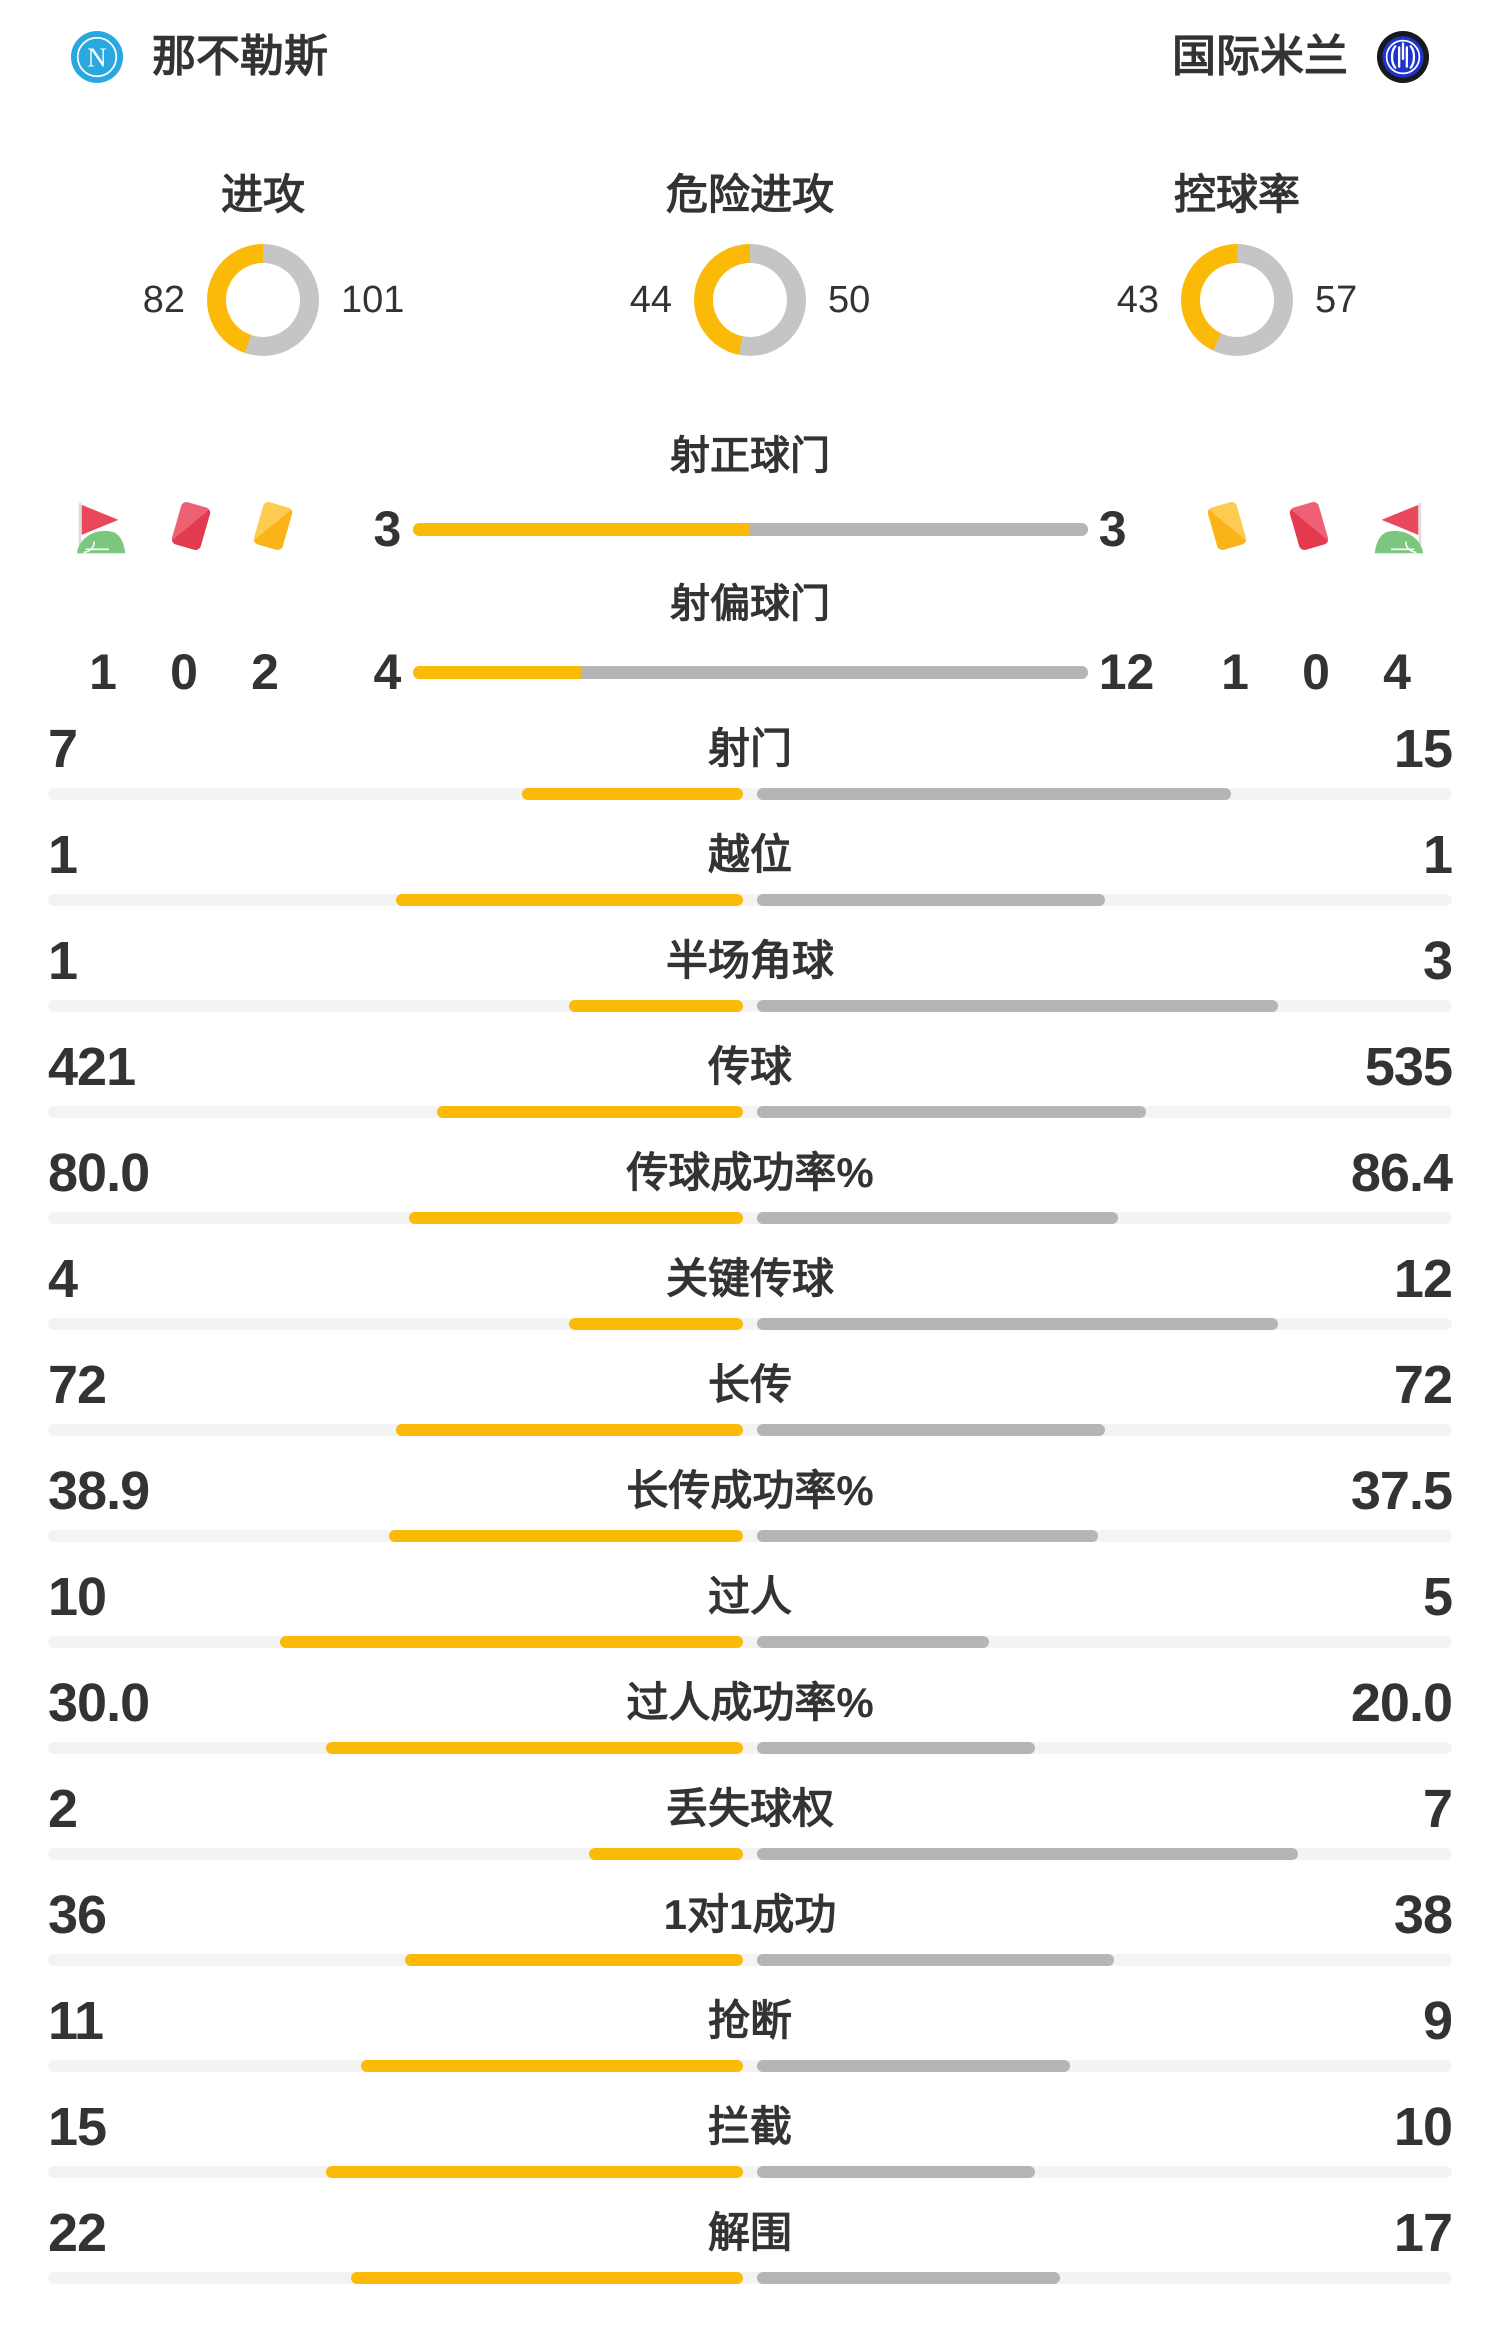 This screenshot has height=2350, width=1500. I want to click on stat-row: 1 半场角球 3, so click(750, 972).